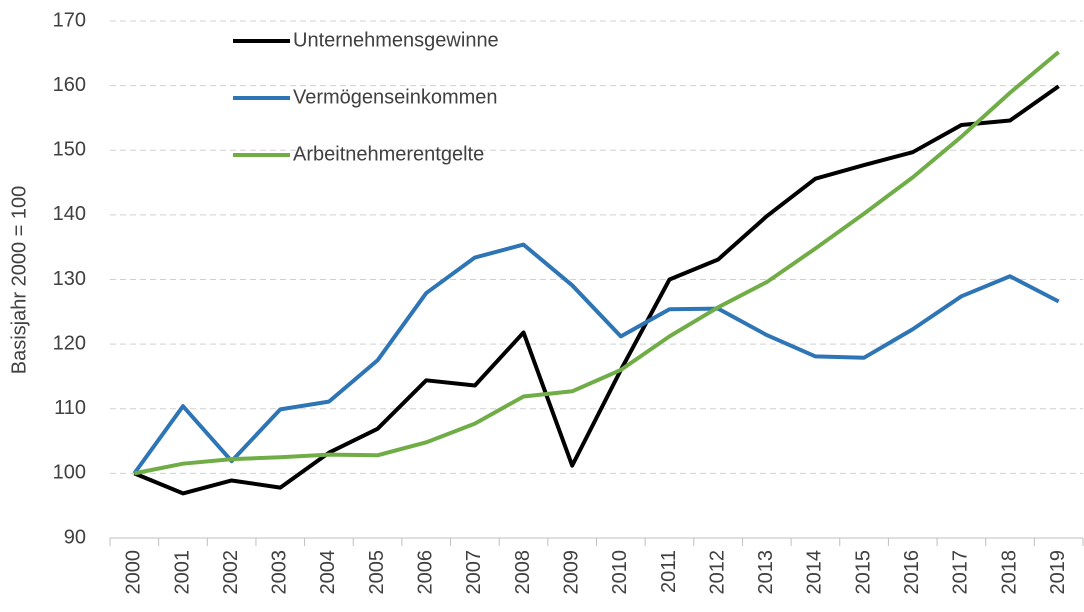 The width and height of the screenshot is (1084, 612). I want to click on x-tick-label: 2009, so click(571, 572).